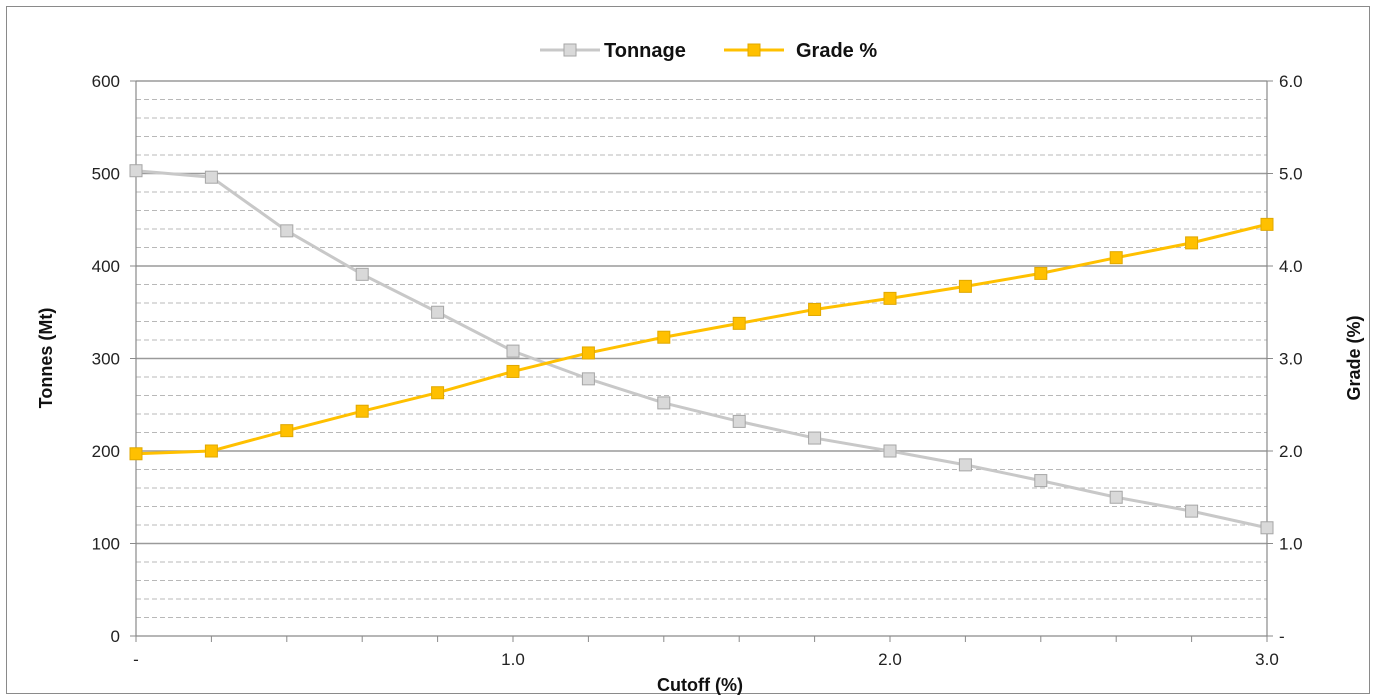  Describe the element at coordinates (1291, 81) in the screenshot. I see `y2-tick-label: 6.0` at that location.